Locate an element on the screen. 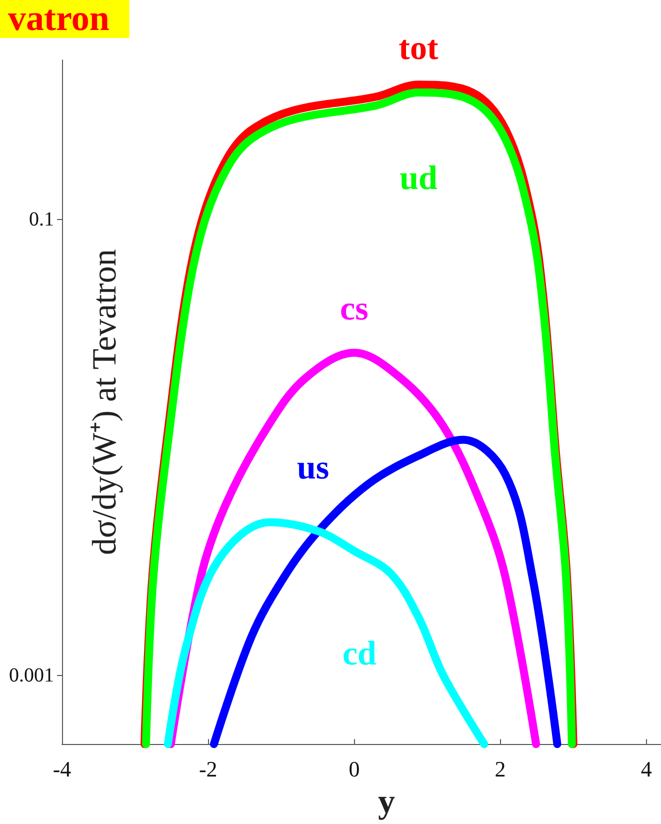 The image size is (661, 824). x-tick-label: 4 is located at coordinates (646, 769).